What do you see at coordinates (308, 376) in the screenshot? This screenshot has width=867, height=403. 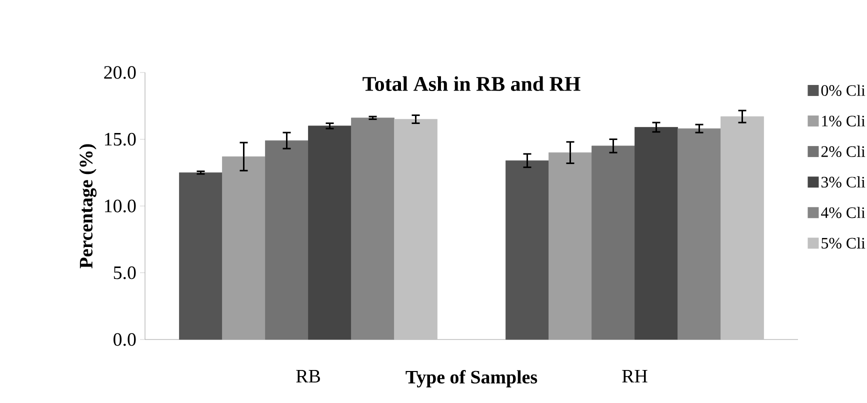 I see `x-tick-label: RB` at bounding box center [308, 376].